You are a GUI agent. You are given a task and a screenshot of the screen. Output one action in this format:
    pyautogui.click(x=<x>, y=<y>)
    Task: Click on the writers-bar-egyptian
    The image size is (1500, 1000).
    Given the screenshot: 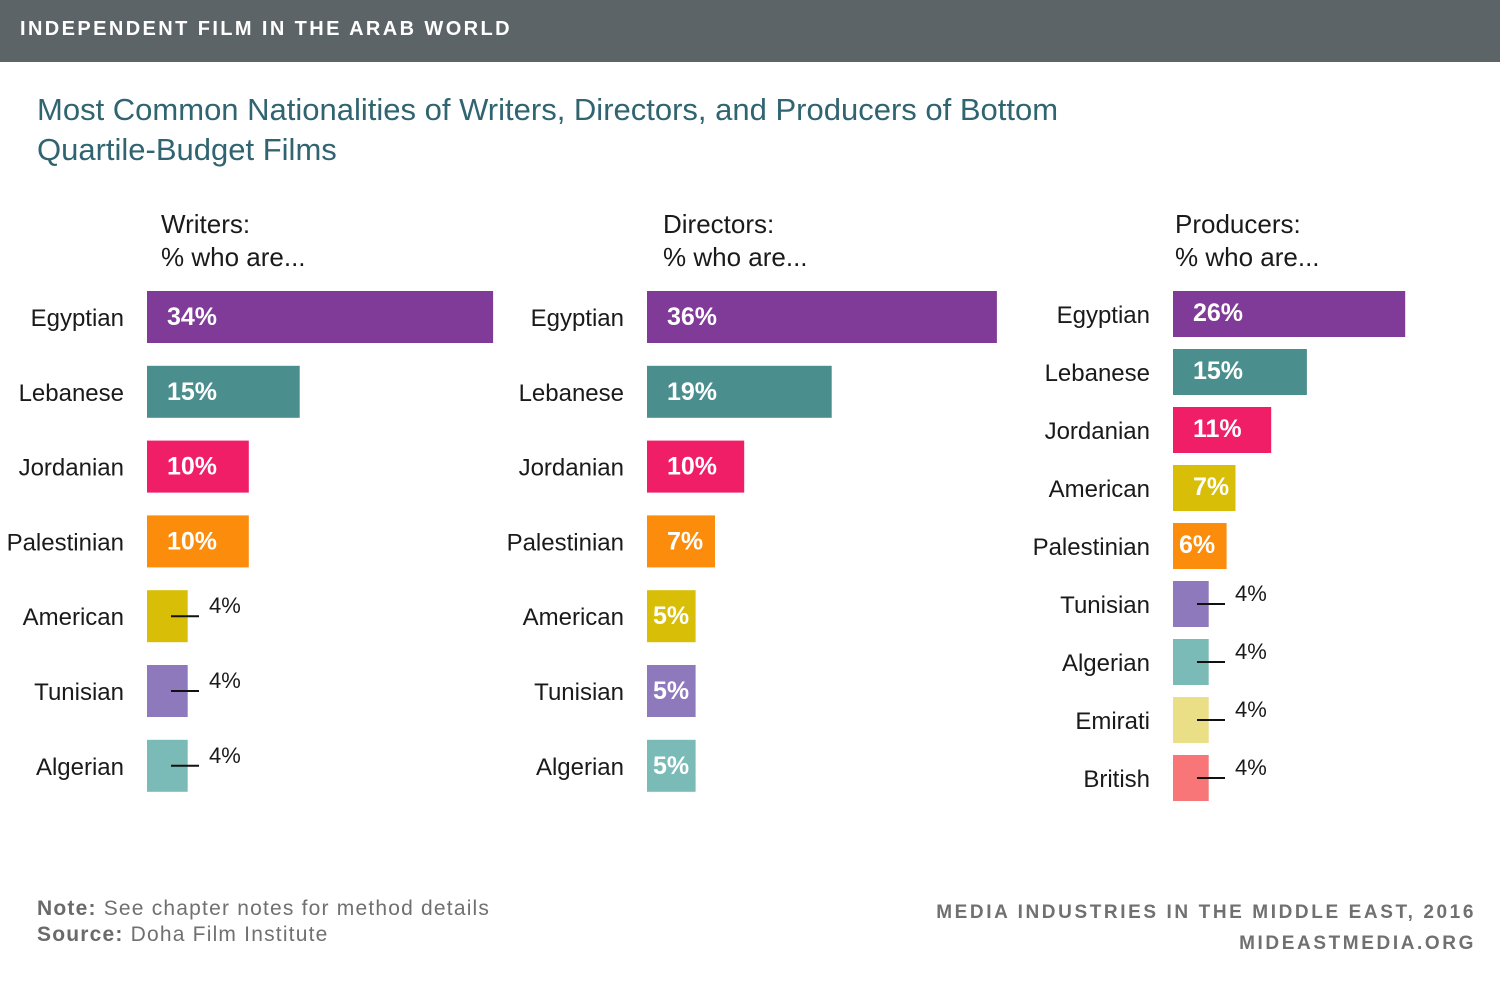 What is the action you would take?
    pyautogui.click(x=320, y=317)
    